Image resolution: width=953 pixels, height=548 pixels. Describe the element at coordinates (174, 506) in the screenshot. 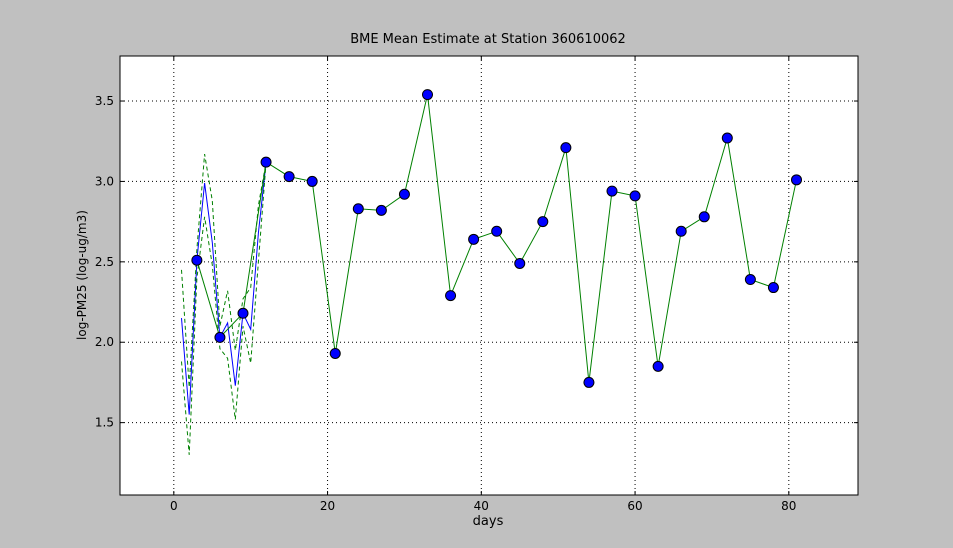

I see `x-tick-label: 0` at that location.